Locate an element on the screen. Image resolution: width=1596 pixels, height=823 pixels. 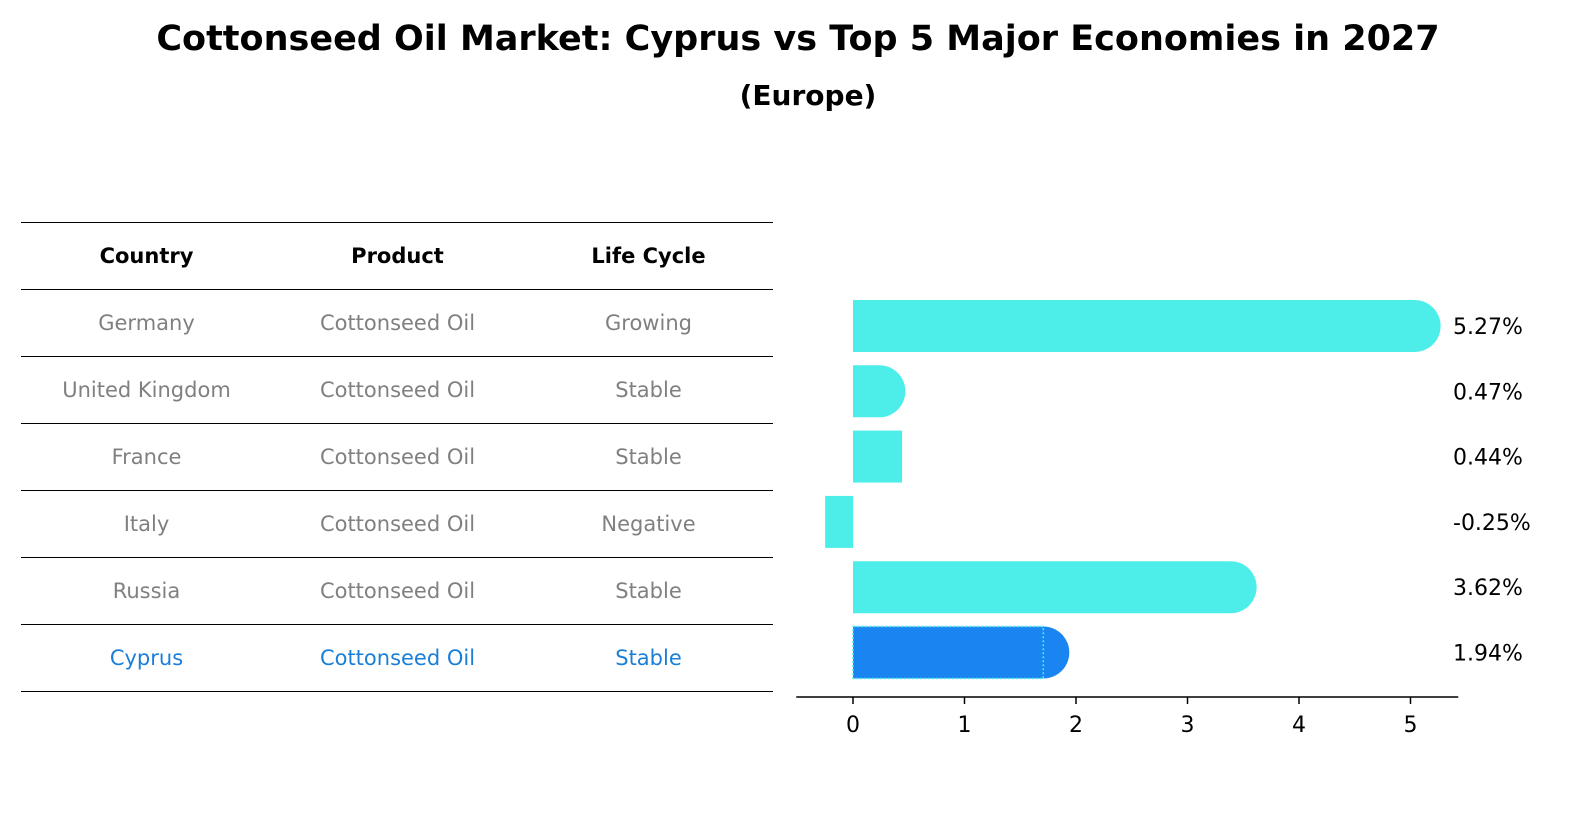
cell-country: Cyprus is located at coordinates (146, 658).